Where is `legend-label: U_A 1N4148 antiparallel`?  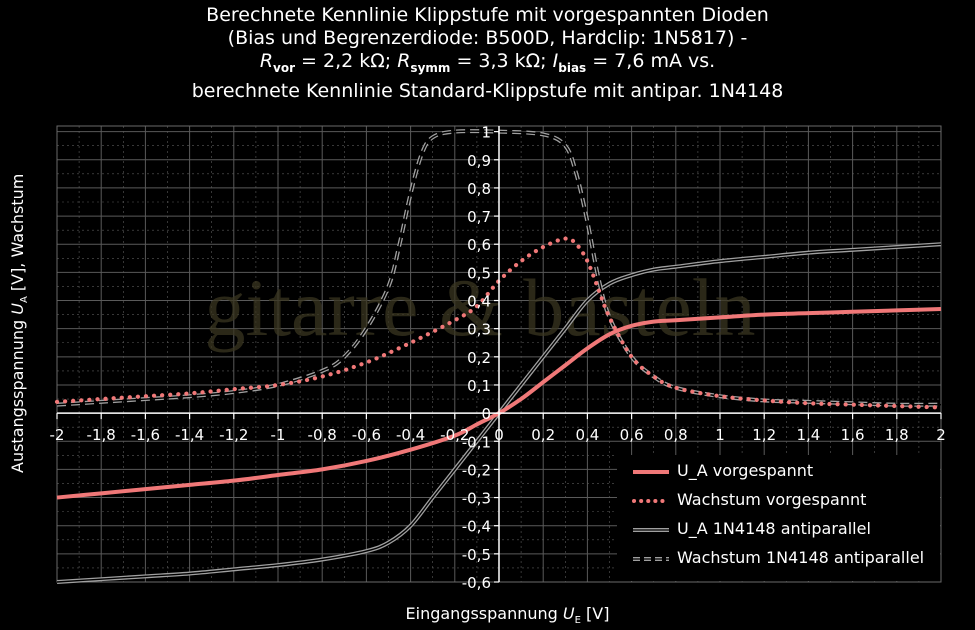
legend-label: U_A 1N4148 antiparallel is located at coordinates (774, 528).